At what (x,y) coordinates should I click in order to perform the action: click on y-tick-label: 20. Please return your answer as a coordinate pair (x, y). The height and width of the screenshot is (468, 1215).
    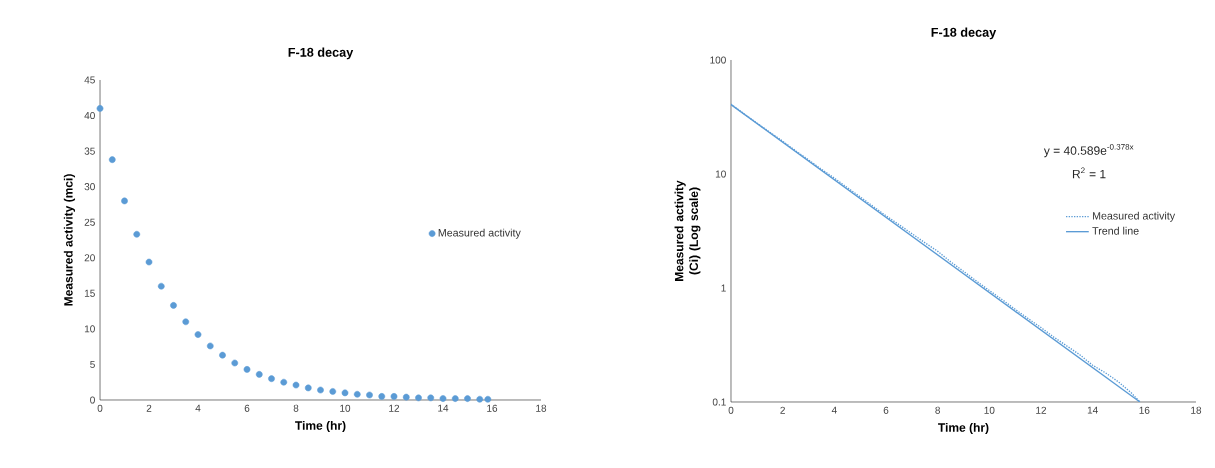
    Looking at the image, I should click on (89, 258).